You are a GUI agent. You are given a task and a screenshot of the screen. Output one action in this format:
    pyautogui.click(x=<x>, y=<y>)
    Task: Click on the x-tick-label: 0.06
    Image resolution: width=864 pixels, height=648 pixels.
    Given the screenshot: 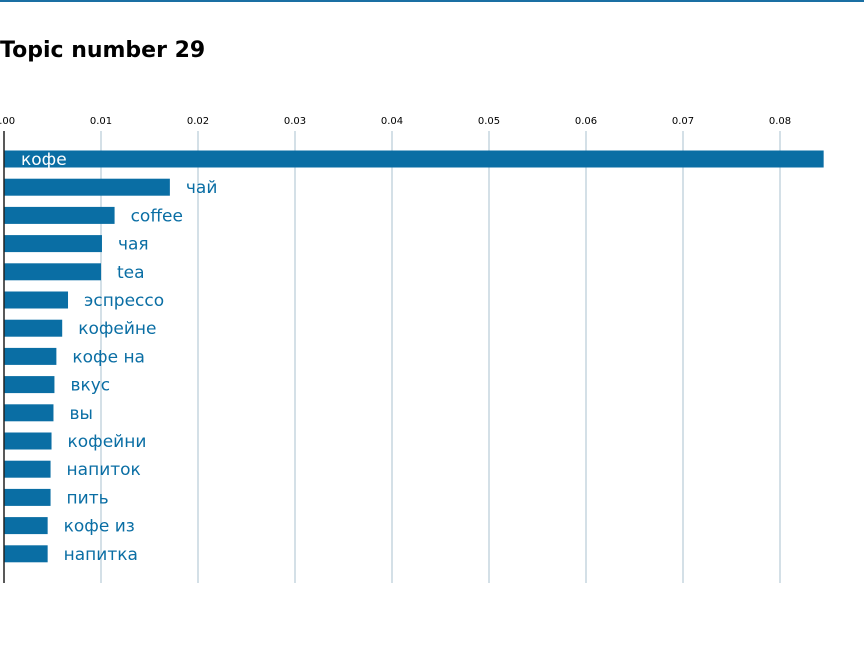 What is the action you would take?
    pyautogui.click(x=586, y=121)
    